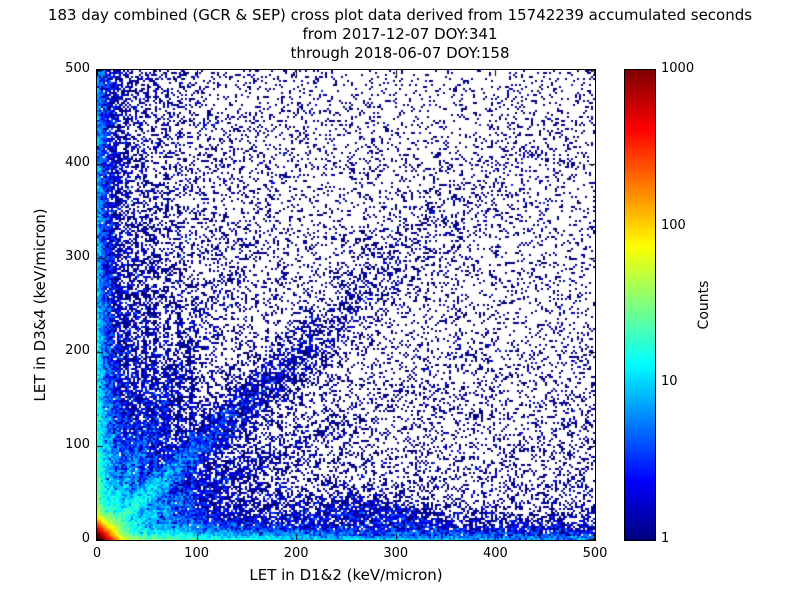  I want to click on x-tick-label: 500, so click(595, 553).